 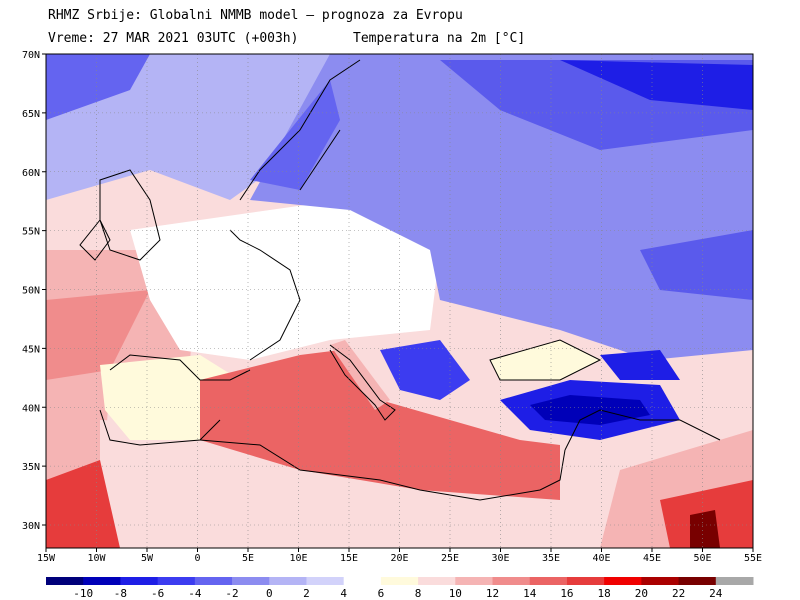 What do you see at coordinates (604, 593) in the screenshot?
I see `colorbar-label: 18` at bounding box center [604, 593].